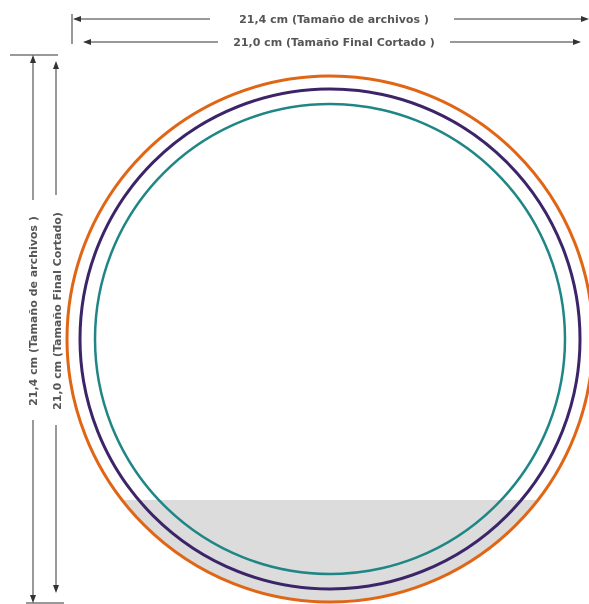 Image resolution: width=589 pixels, height=604 pixels. Describe the element at coordinates (334, 19) in the screenshot. I see `width-file-label: 21,4 cm (Tamaño de archivos )` at that location.